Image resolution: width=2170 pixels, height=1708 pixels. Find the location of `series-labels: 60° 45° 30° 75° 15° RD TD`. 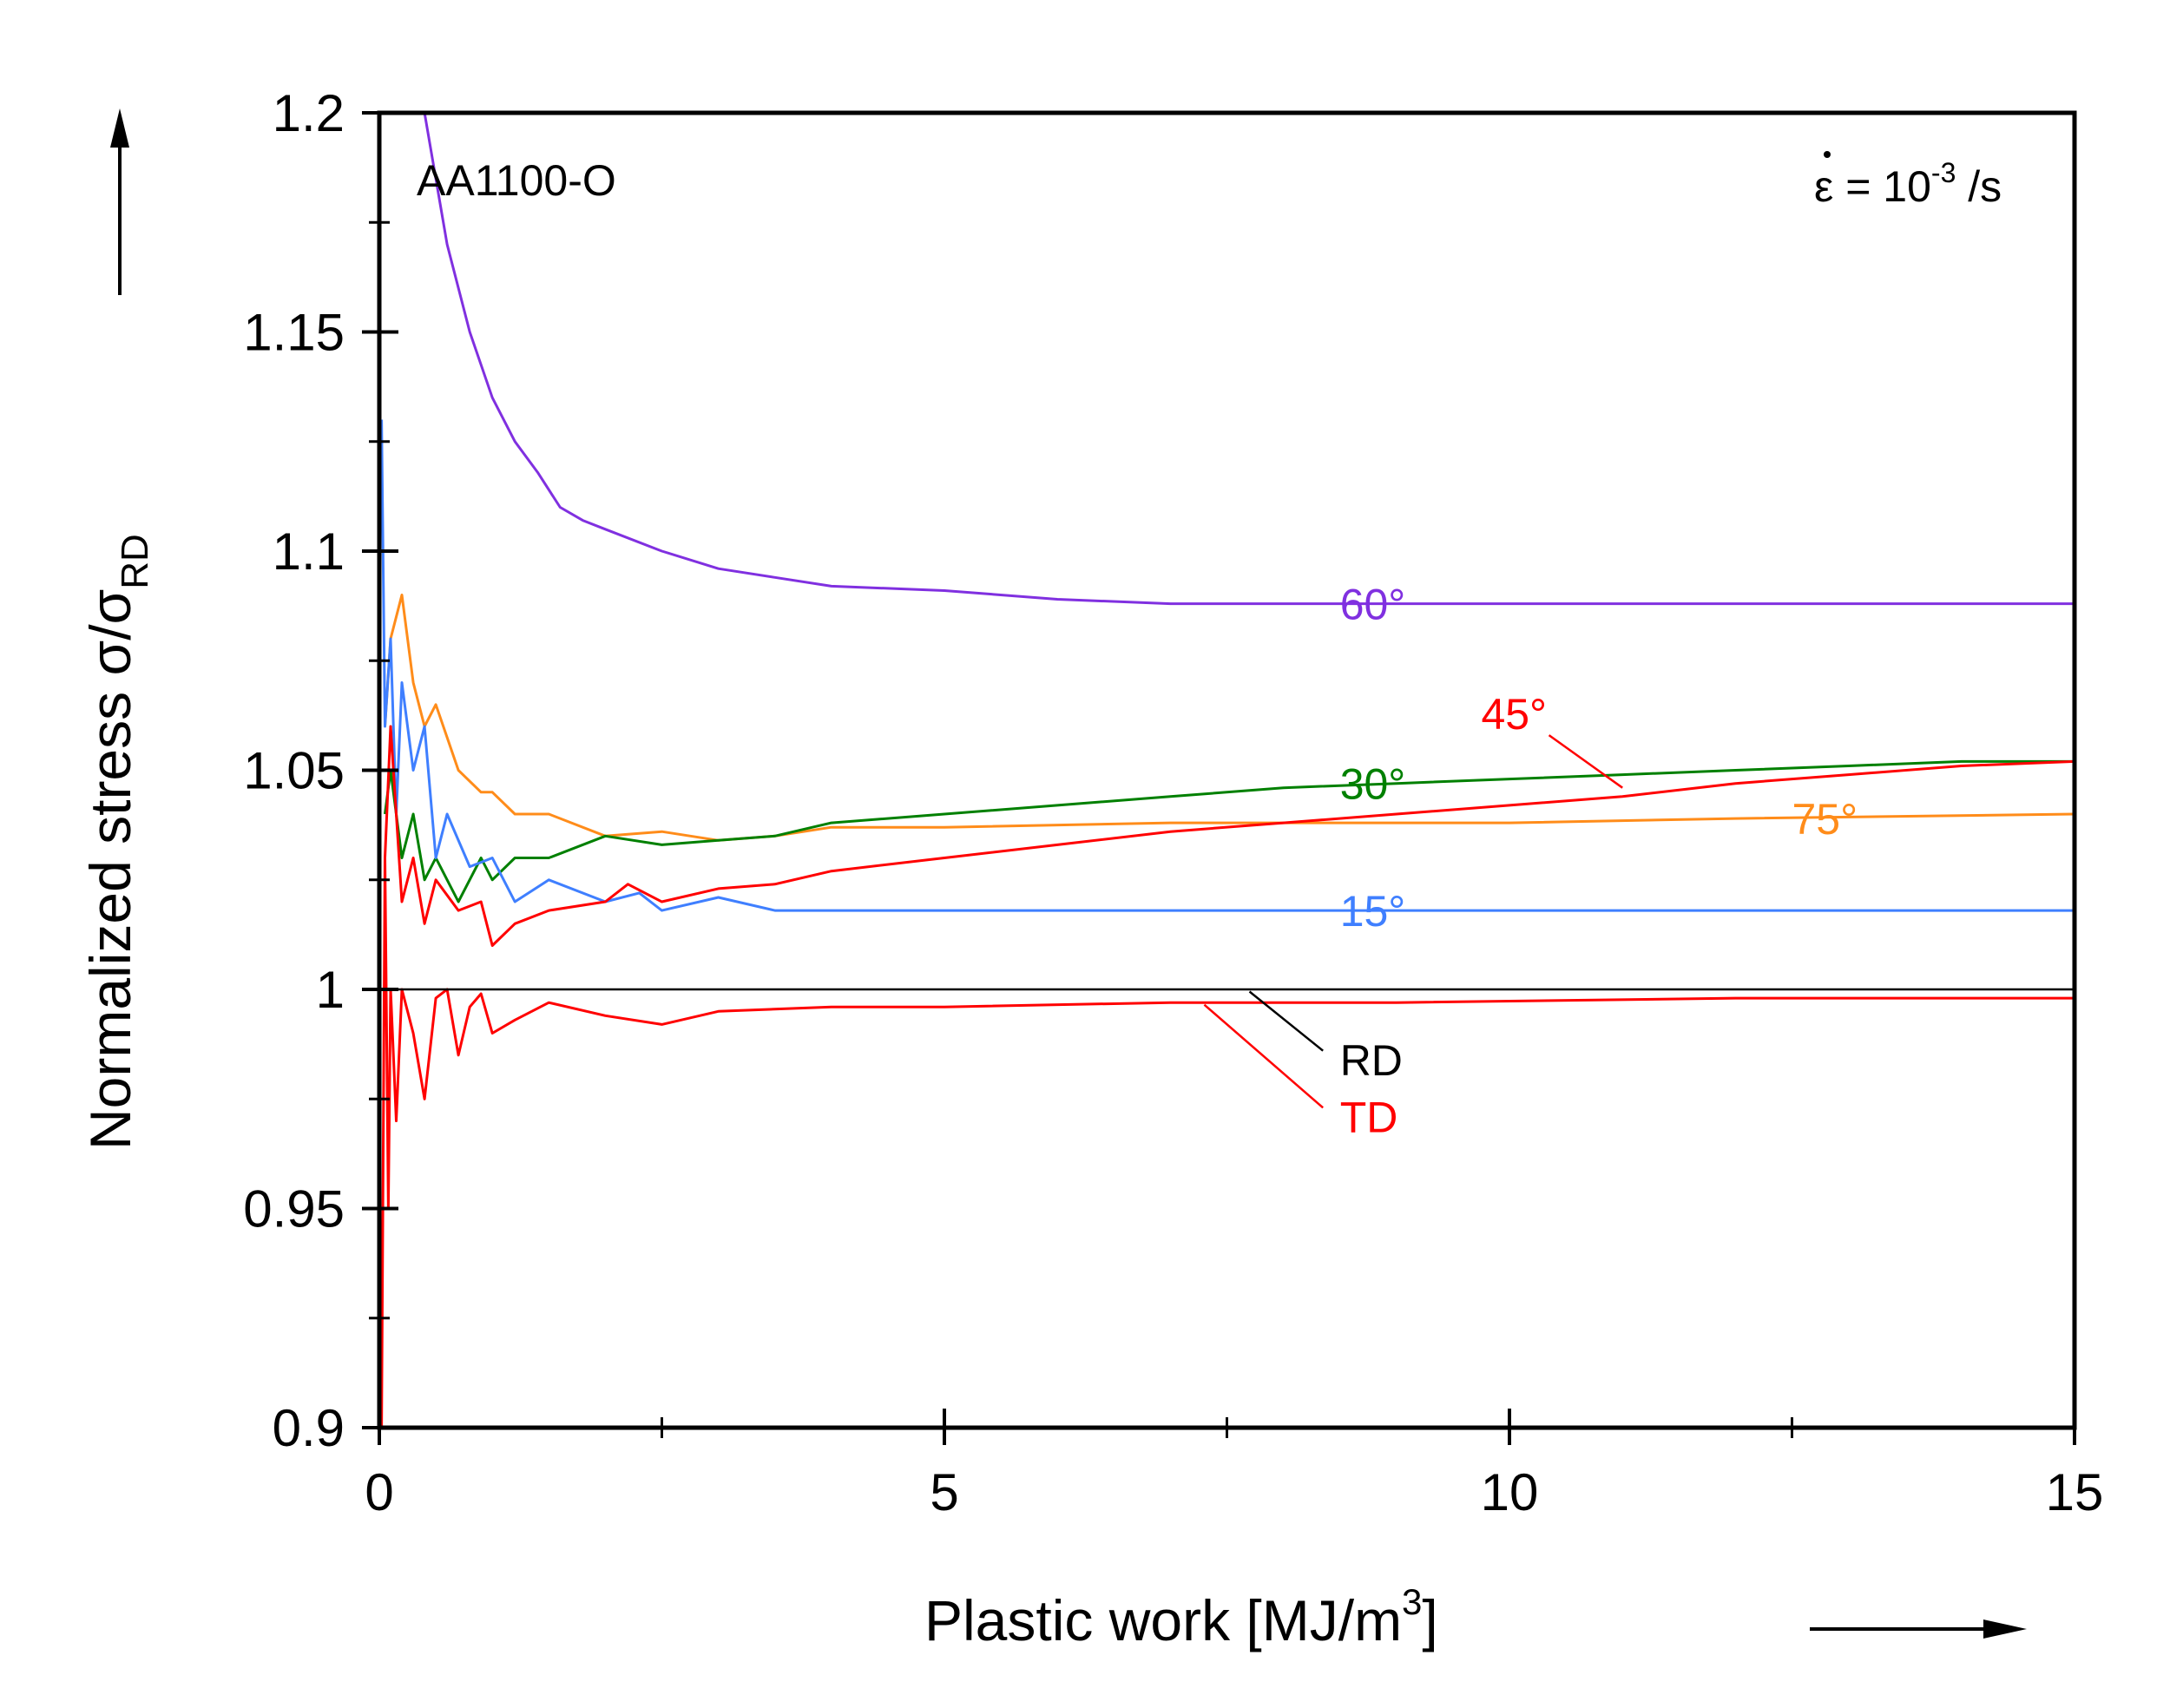

series-labels: 60° 45° 30° 75° 15° RD TD is located at coordinates (1599, 861).